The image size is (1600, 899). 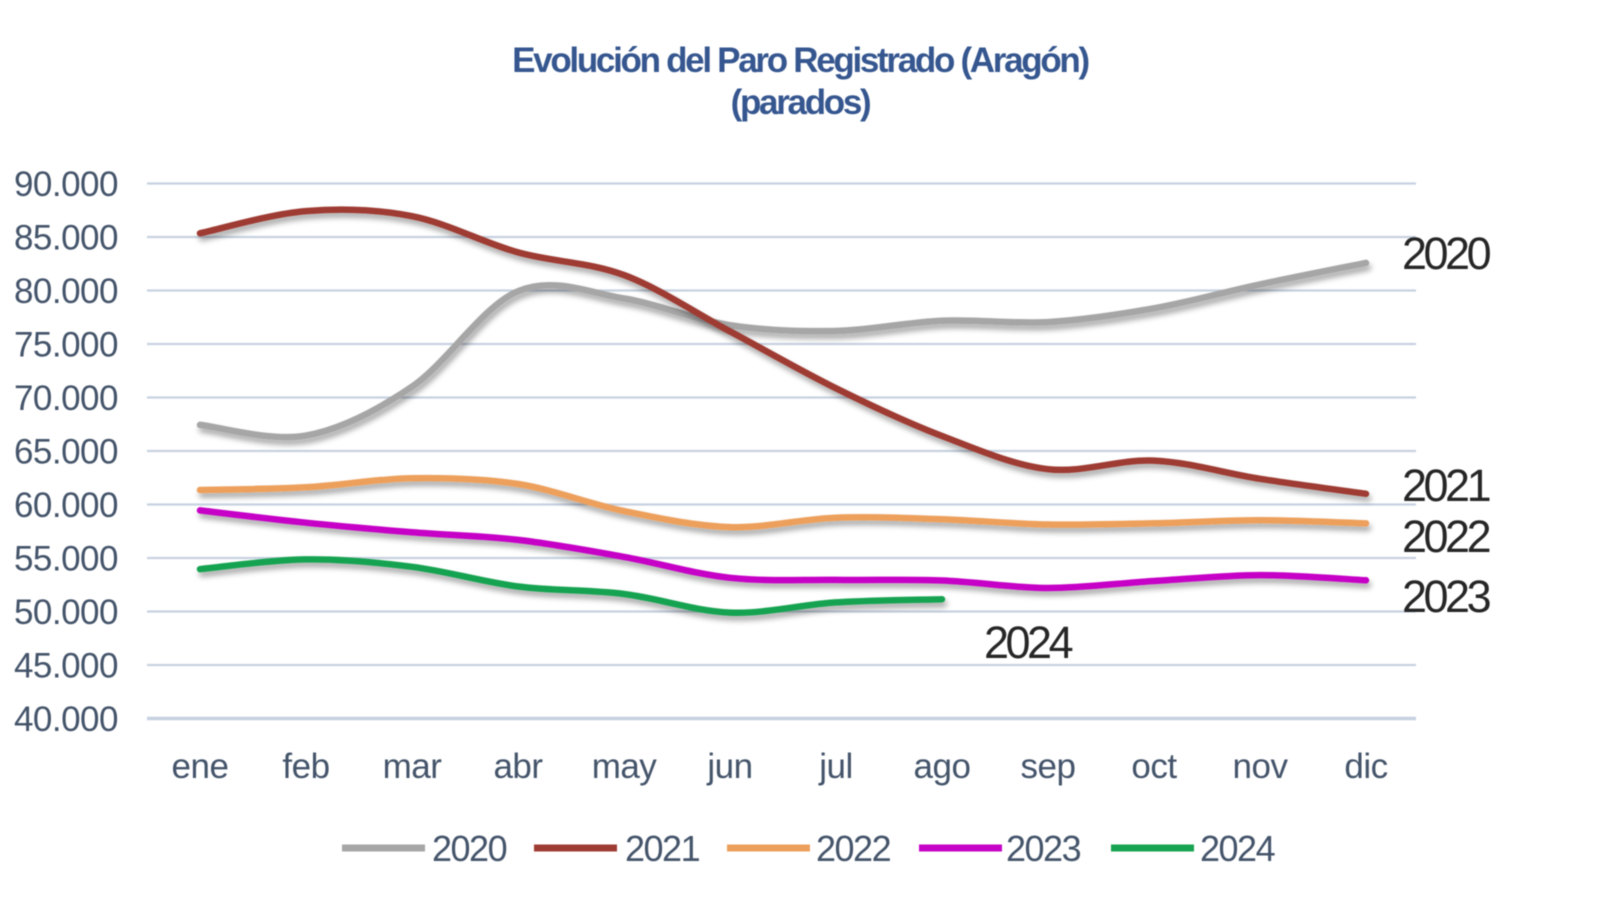 I want to click on svg-text: ene, so click(x=200, y=766).